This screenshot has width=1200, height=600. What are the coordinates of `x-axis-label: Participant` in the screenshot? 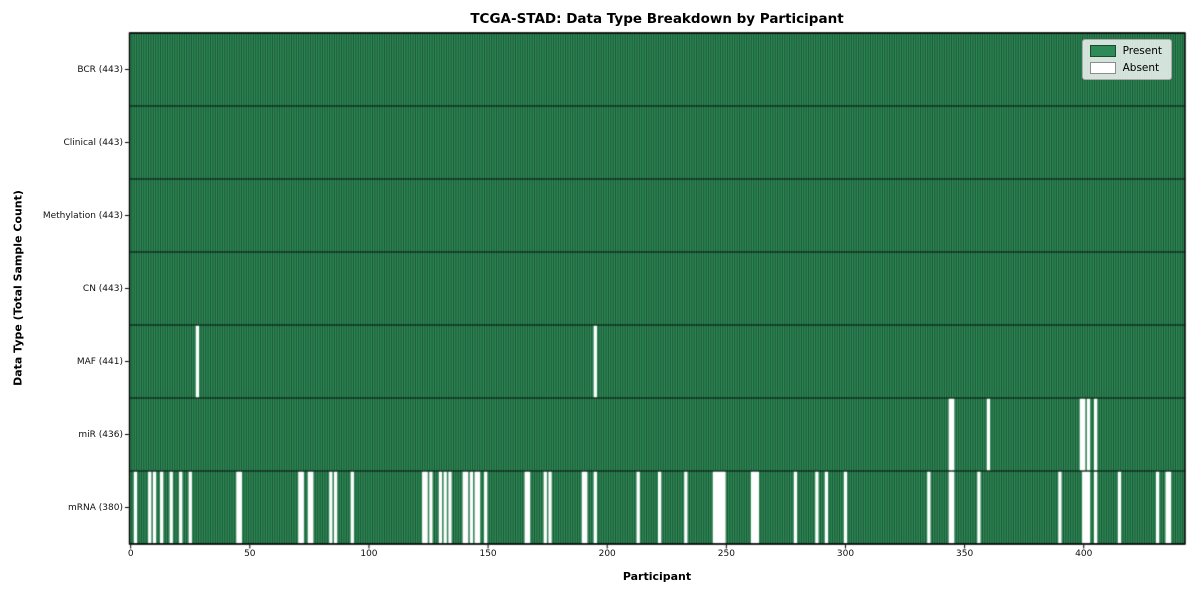 It's located at (657, 576).